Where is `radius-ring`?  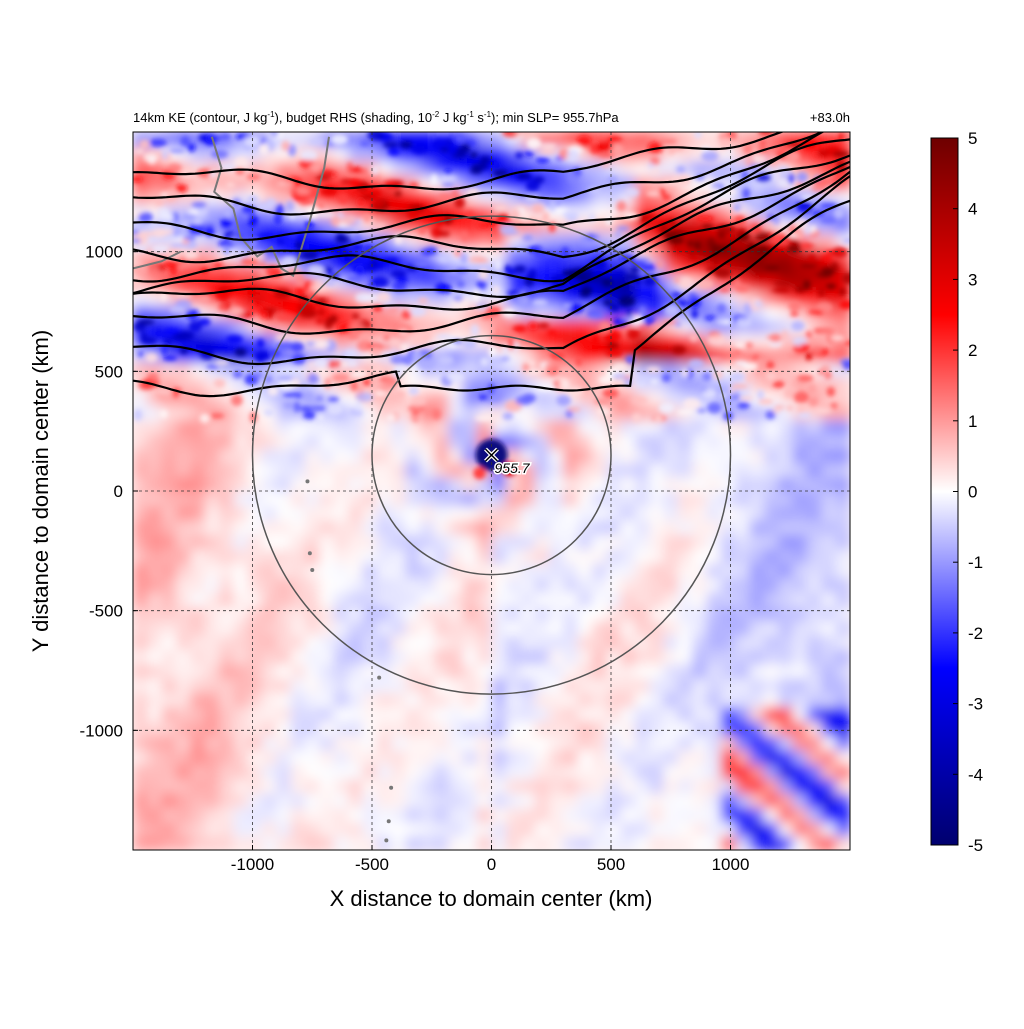 radius-ring is located at coordinates (491, 455).